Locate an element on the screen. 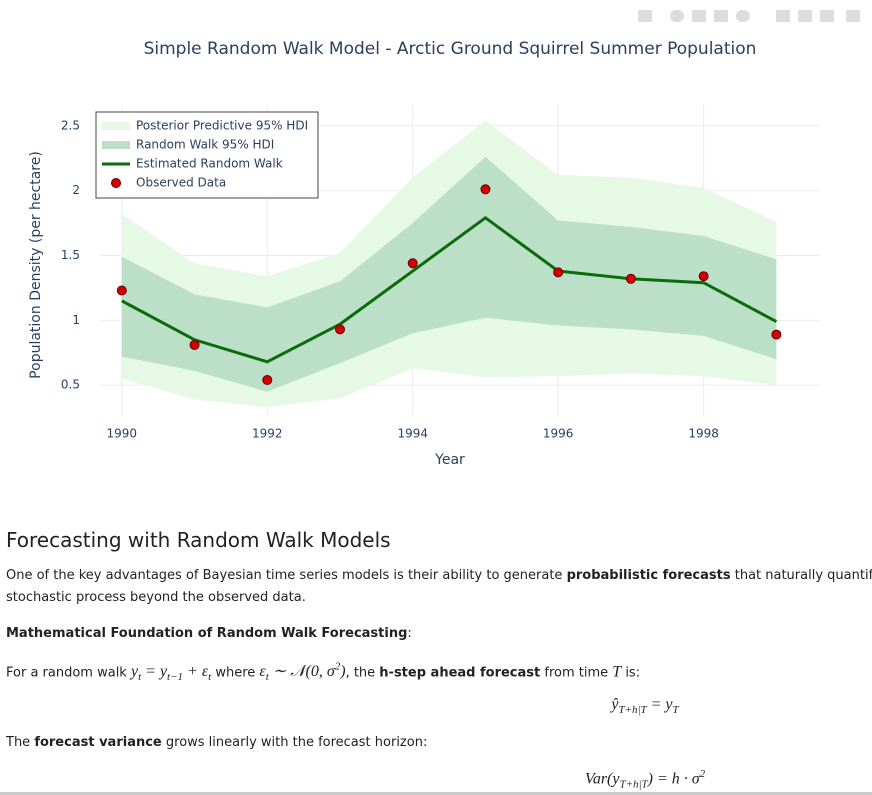  y-axis-title: Population Density (per hectare) is located at coordinates (36, 265).